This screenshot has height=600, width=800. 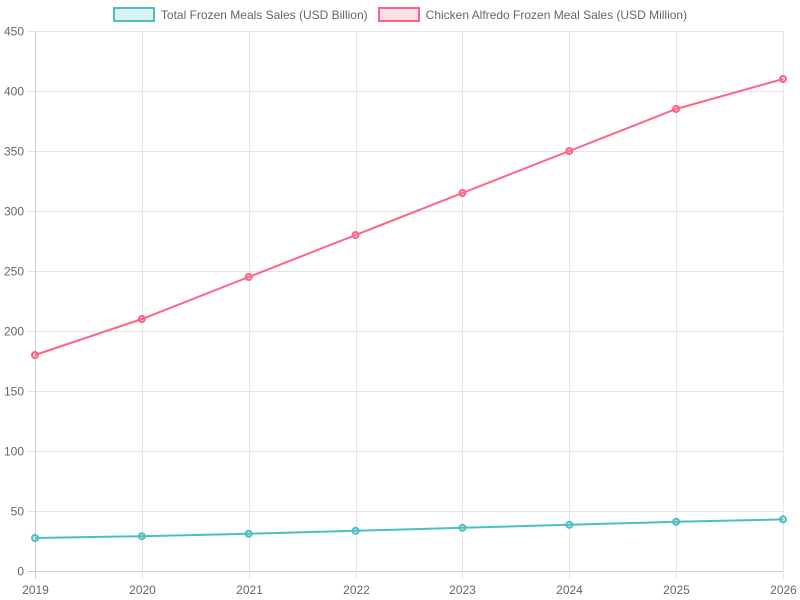 I want to click on y-tick-label: 50, so click(x=18, y=512).